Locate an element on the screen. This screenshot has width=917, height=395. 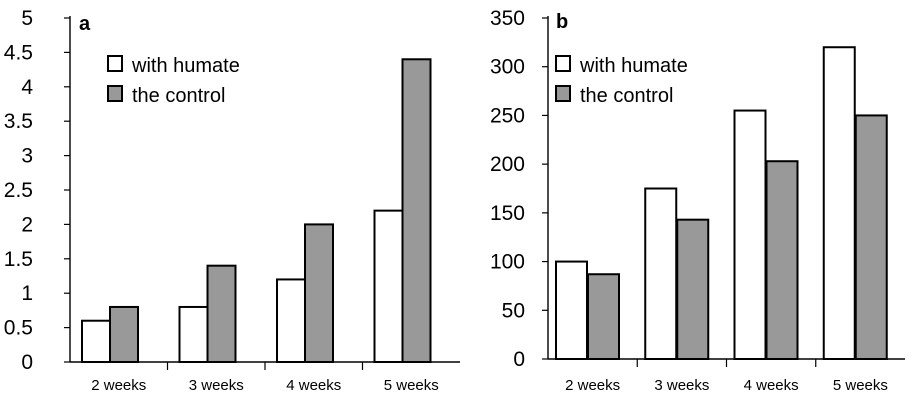
y-tick-label: 0.5 is located at coordinates (18, 328).